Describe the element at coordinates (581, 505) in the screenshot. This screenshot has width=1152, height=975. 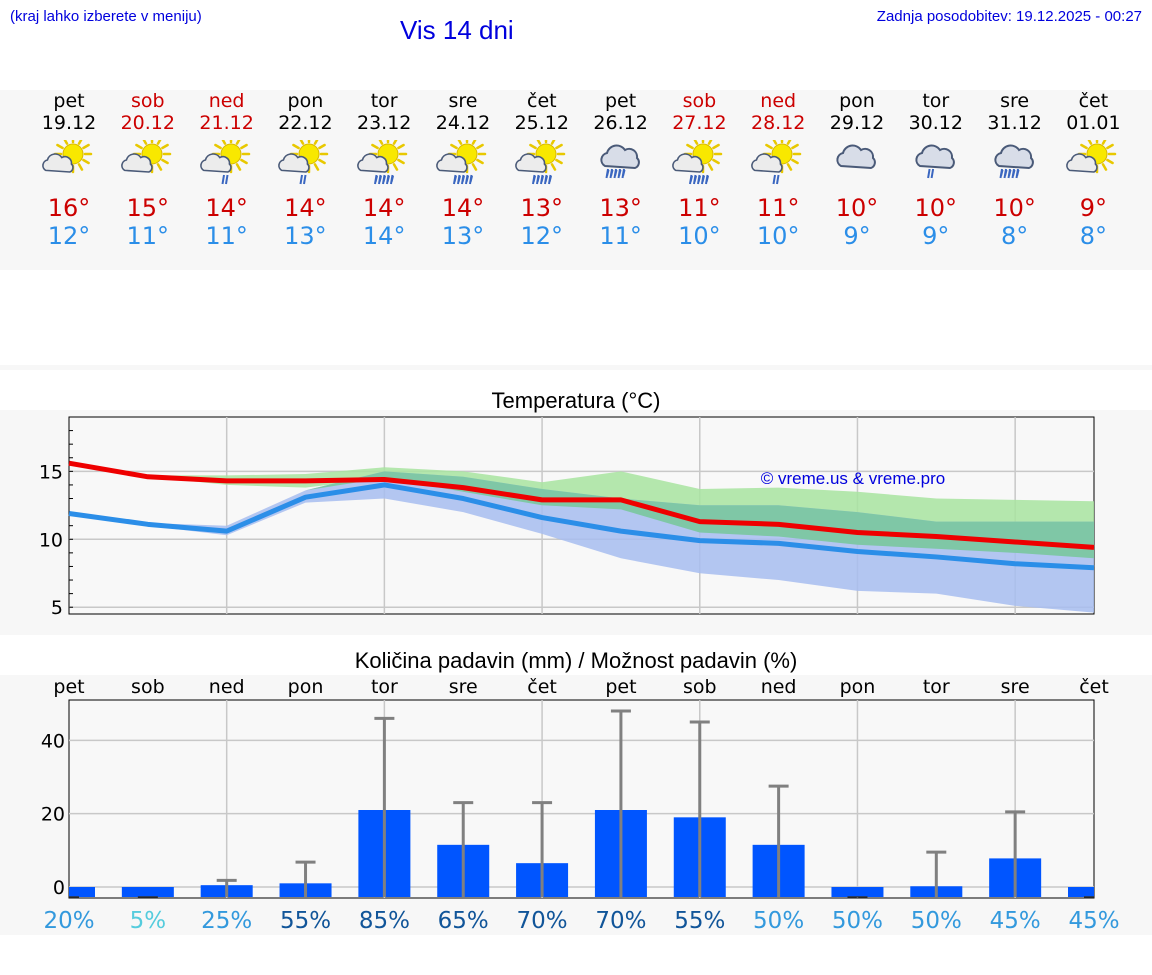
I see `max-temperature-line` at that location.